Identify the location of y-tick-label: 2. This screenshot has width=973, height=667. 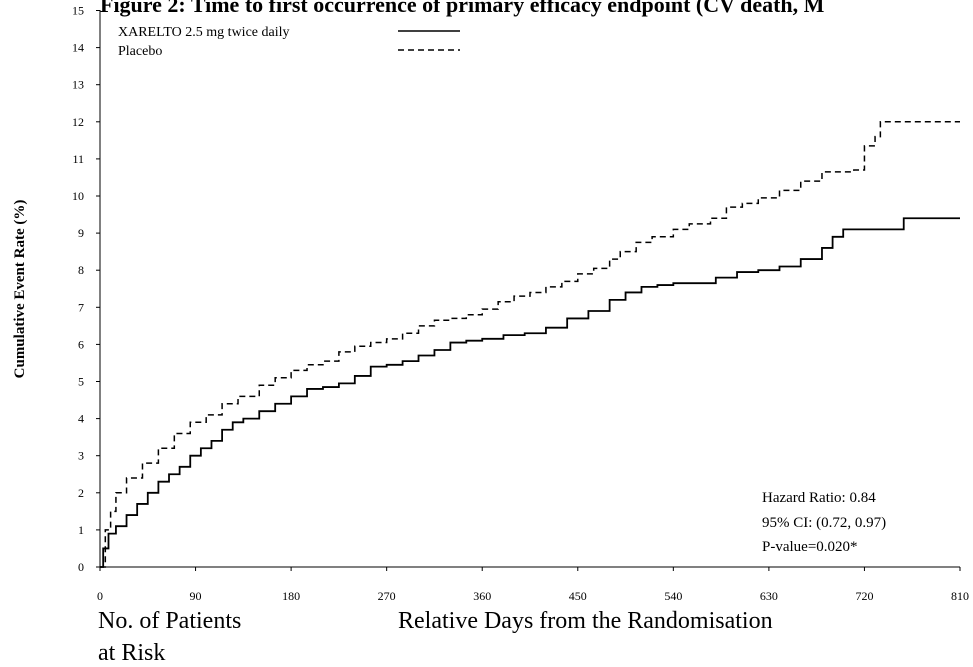
(81, 493).